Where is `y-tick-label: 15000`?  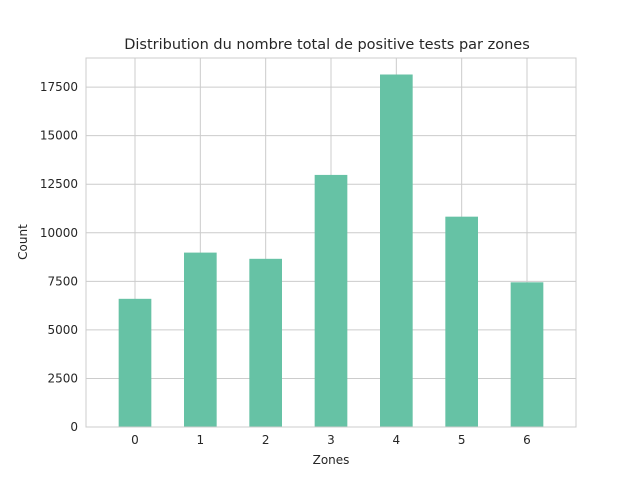 y-tick-label: 15000 is located at coordinates (59, 136).